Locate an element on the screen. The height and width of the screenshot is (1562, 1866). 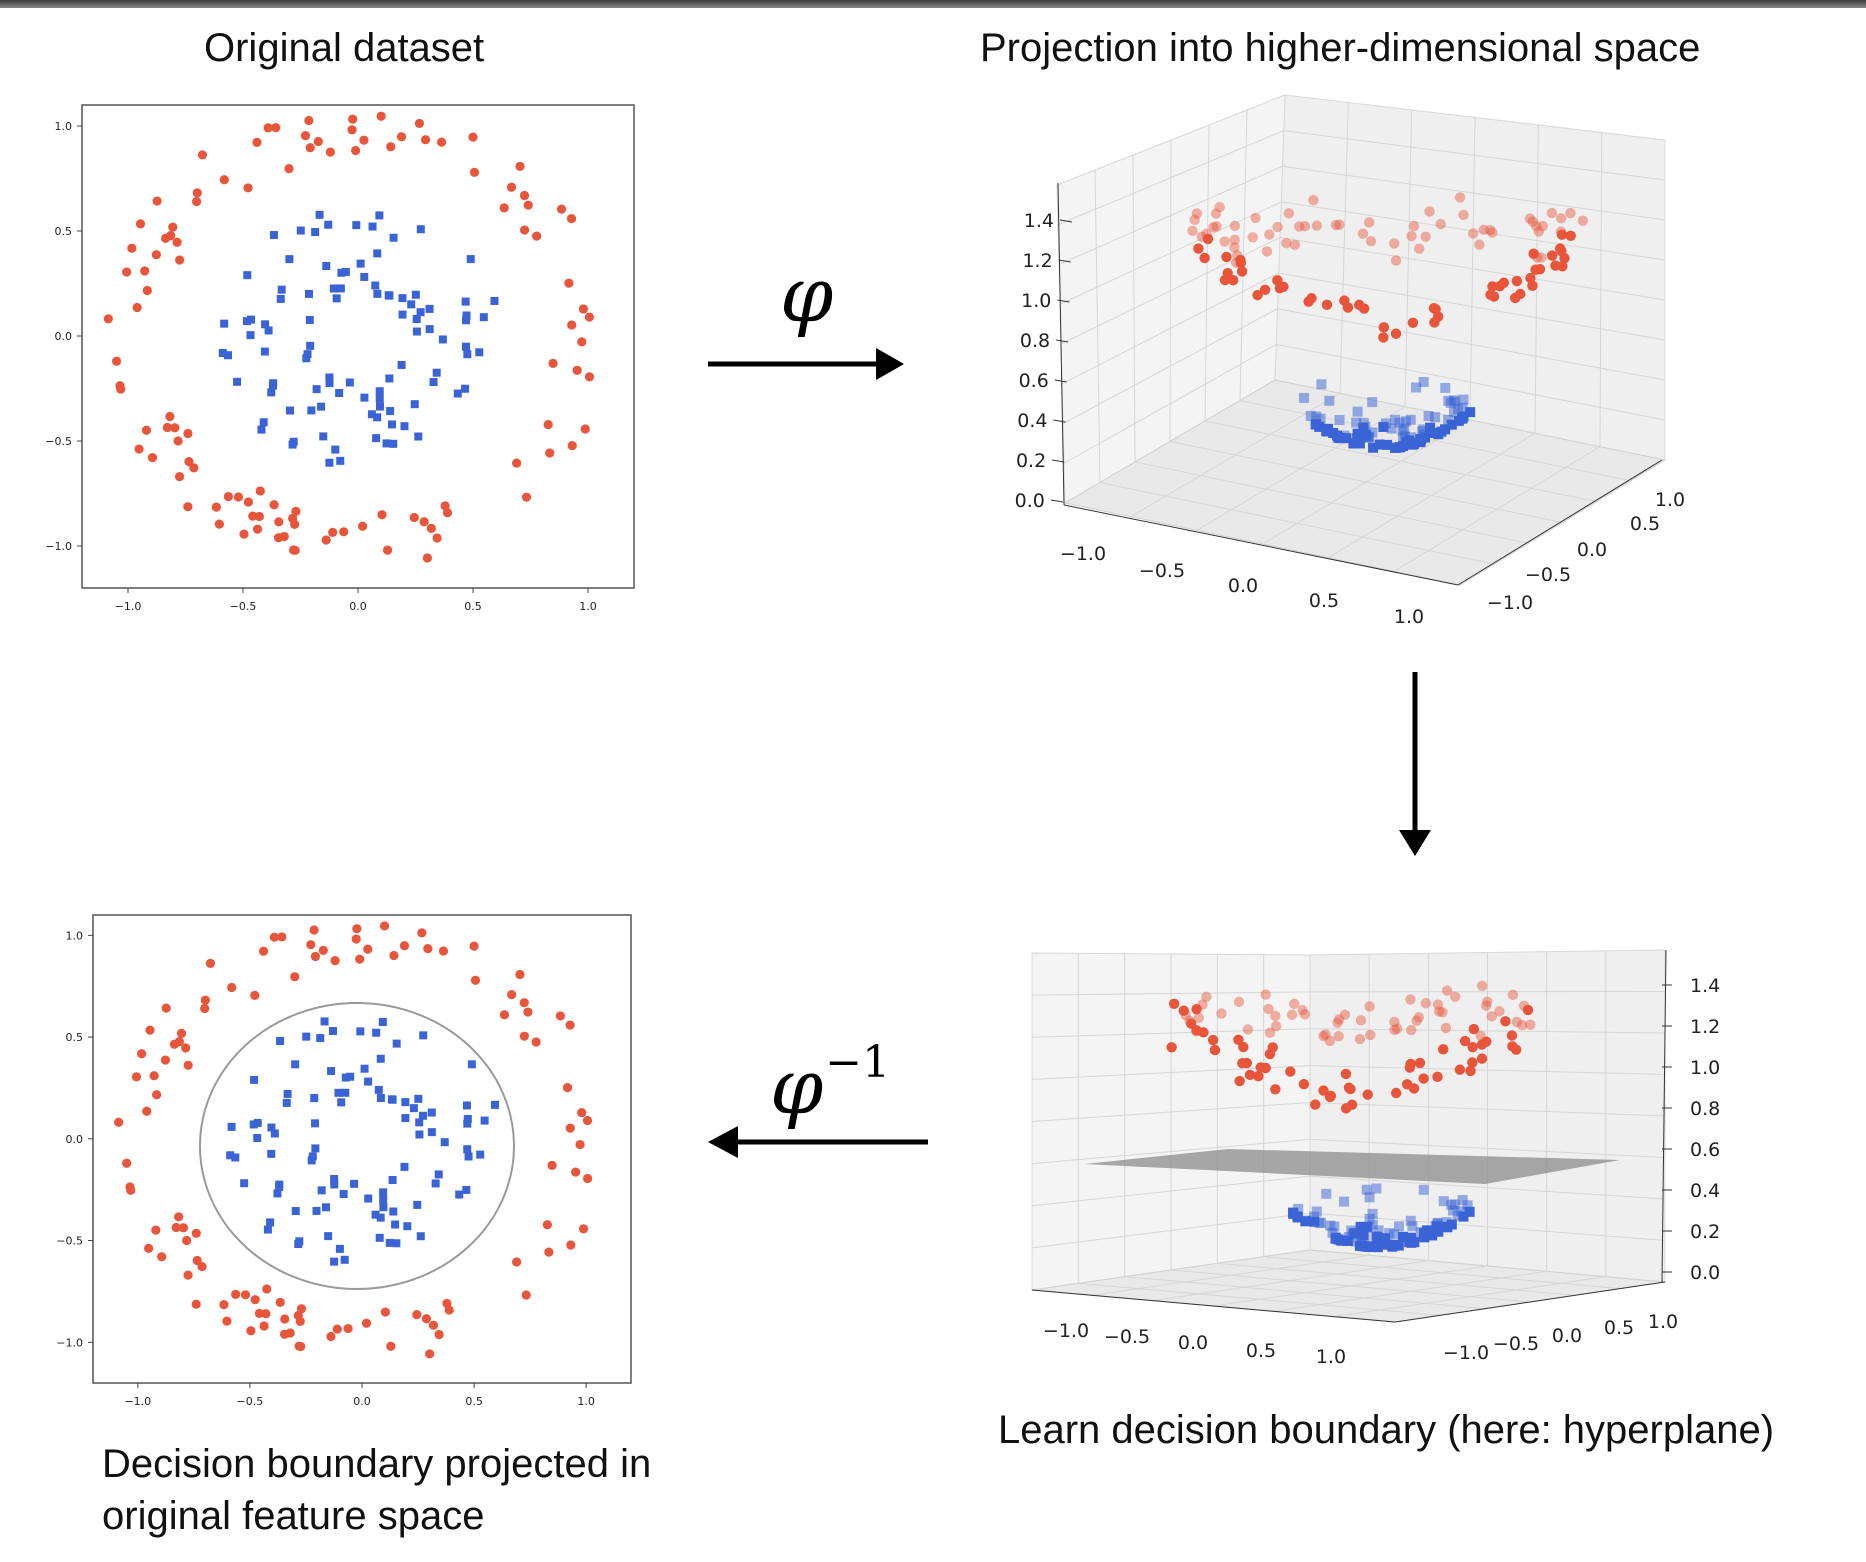
caption-projected-line1: Decision boundary projected in is located at coordinates (377, 1464).